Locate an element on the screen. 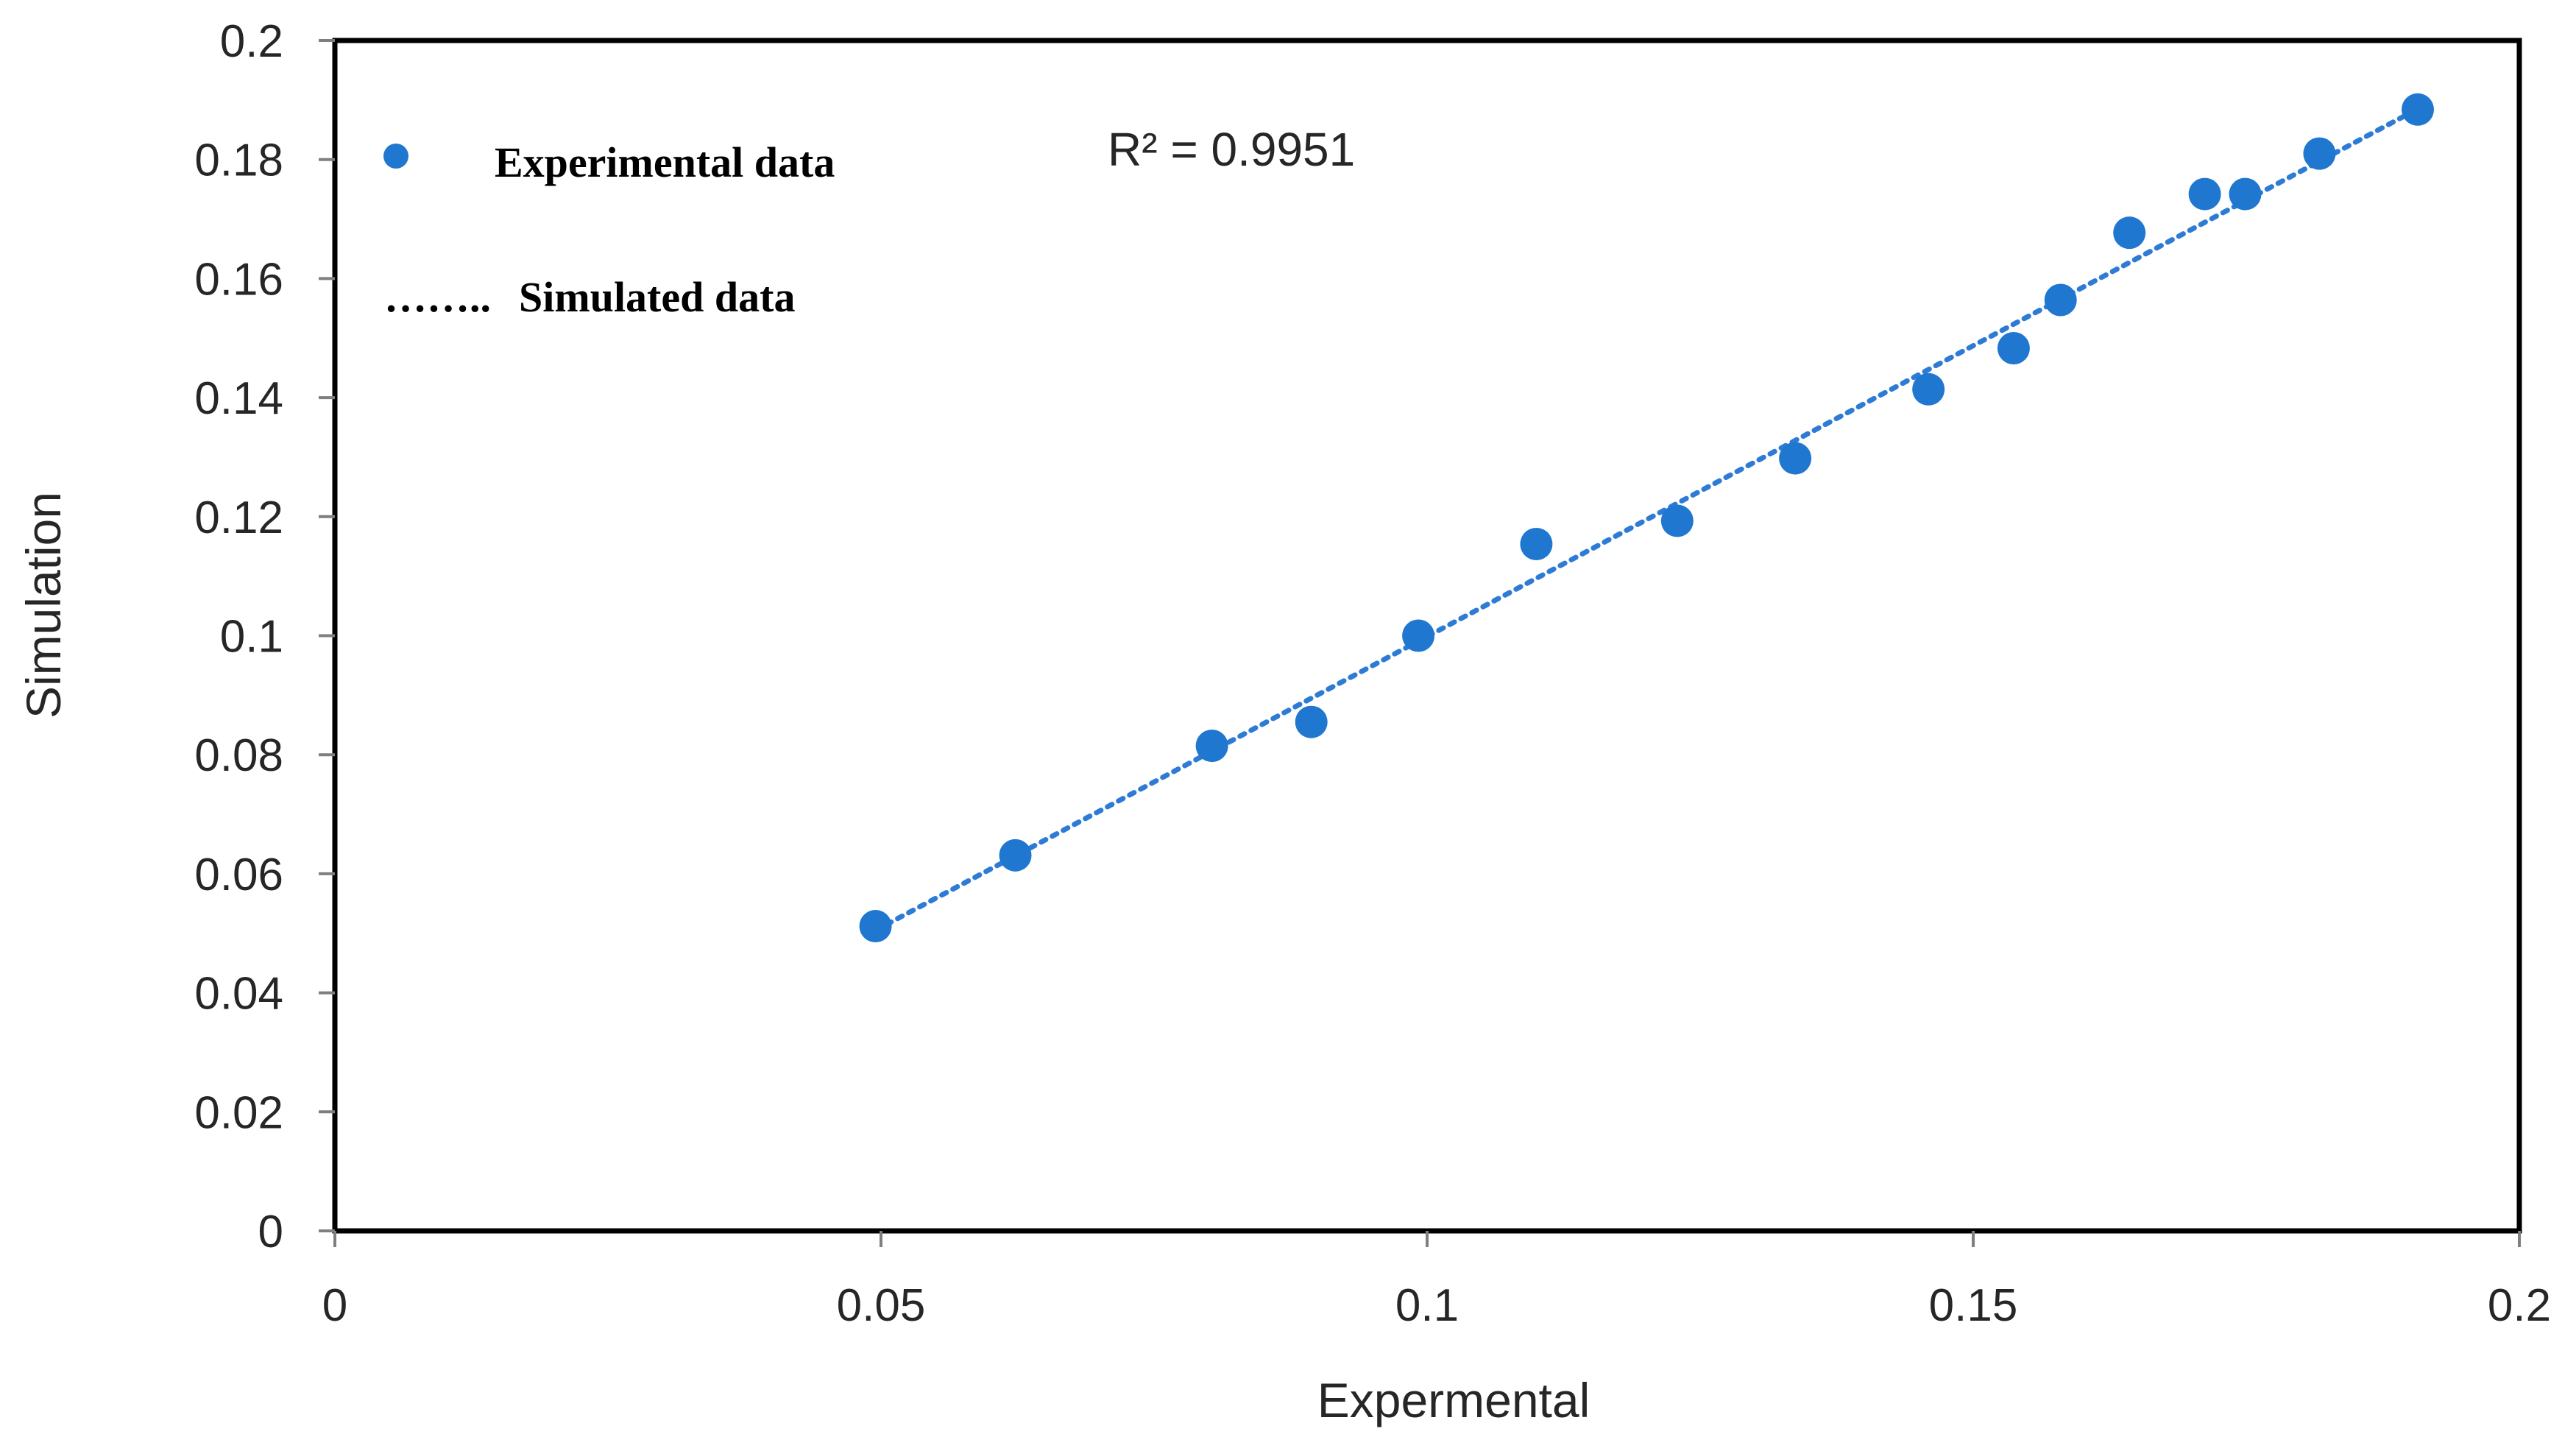  y-tick-label: 0.08 is located at coordinates (238, 755).